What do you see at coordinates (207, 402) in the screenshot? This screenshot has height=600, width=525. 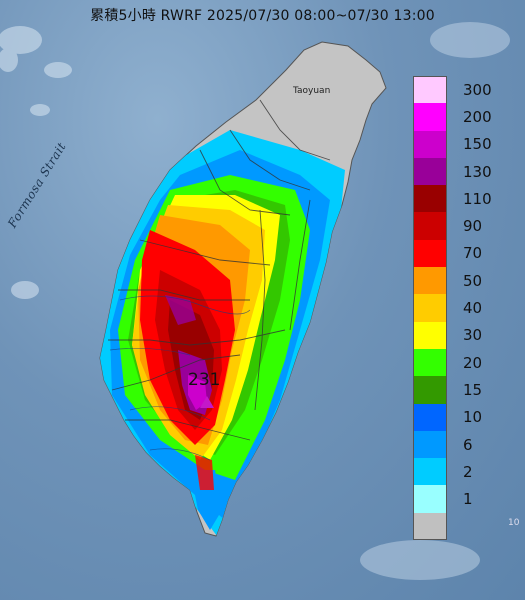 I see `max-rainfall-marker-icon` at bounding box center [207, 402].